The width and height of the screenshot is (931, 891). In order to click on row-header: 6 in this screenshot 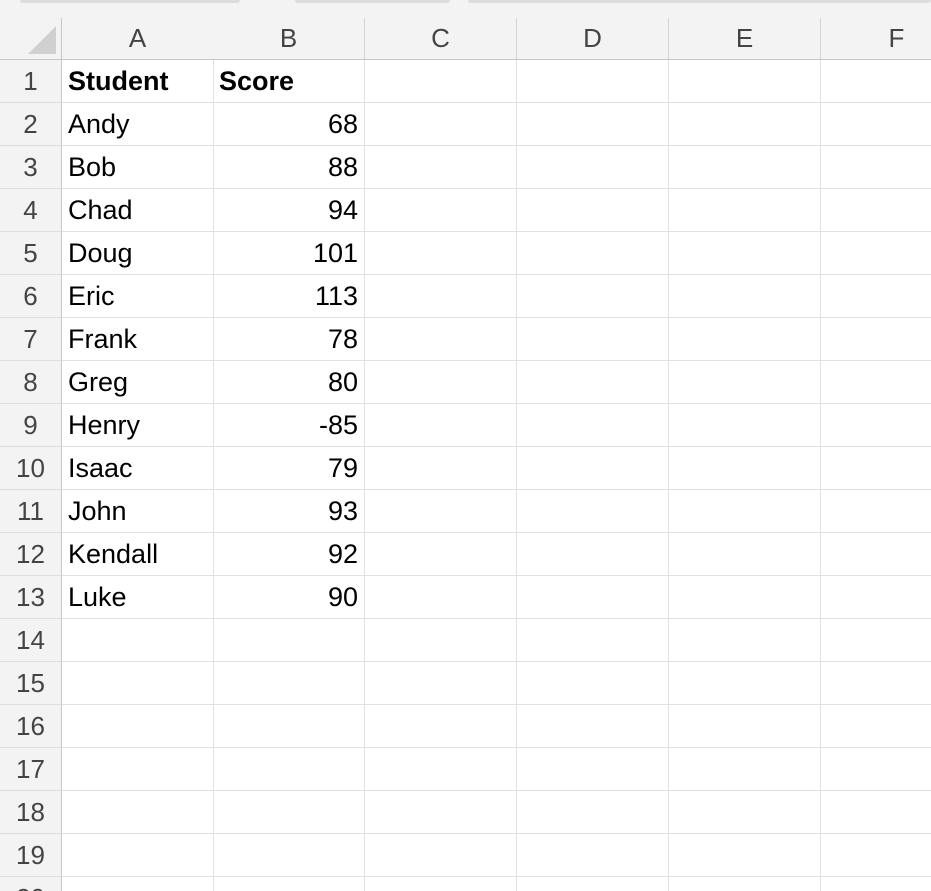, I will do `click(31, 296)`.